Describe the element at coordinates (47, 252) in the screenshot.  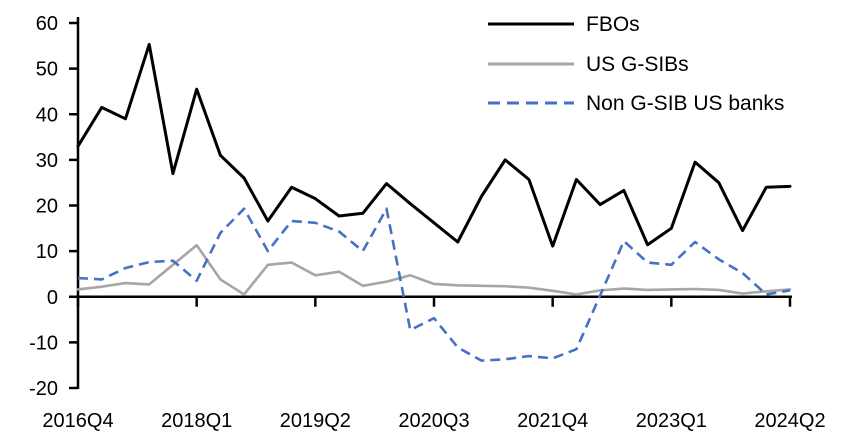
I see `y-tick-label: 10` at that location.